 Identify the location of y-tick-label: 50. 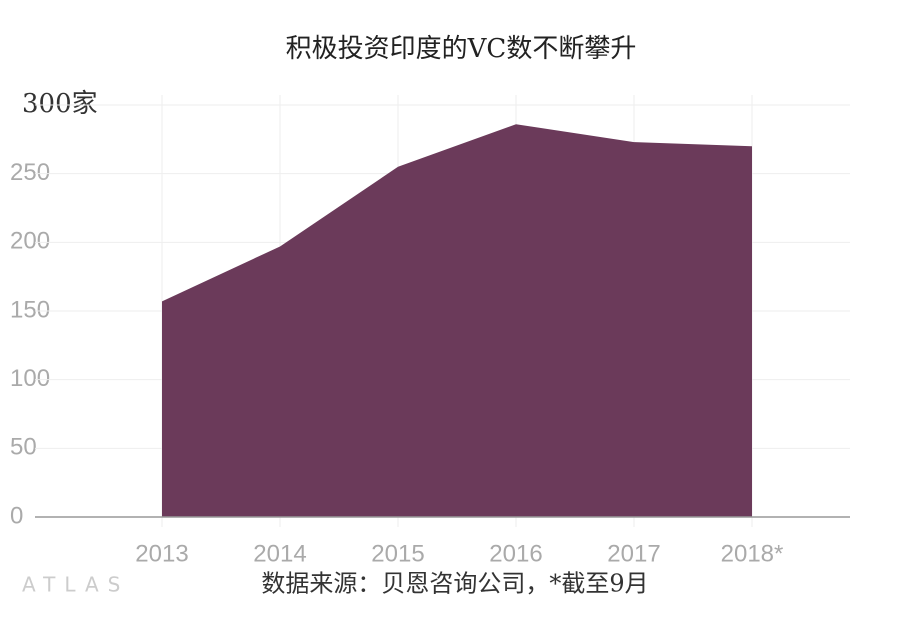
(23, 447).